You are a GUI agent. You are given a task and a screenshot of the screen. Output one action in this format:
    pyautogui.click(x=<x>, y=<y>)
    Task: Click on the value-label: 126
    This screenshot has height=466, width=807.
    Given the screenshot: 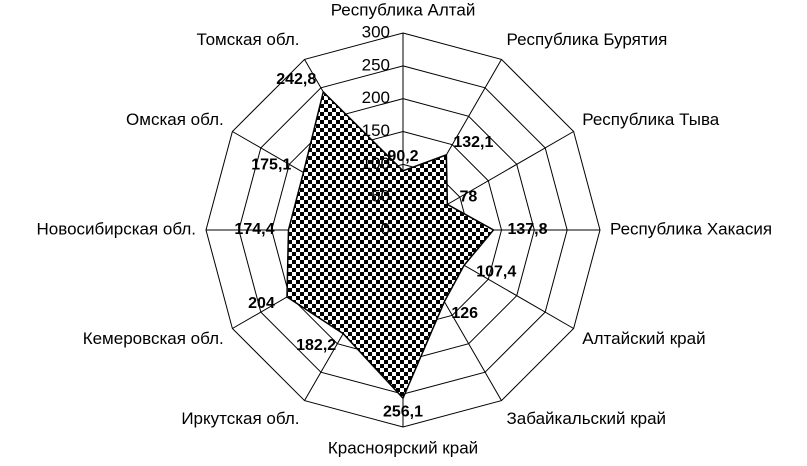 What is the action you would take?
    pyautogui.click(x=464, y=313)
    